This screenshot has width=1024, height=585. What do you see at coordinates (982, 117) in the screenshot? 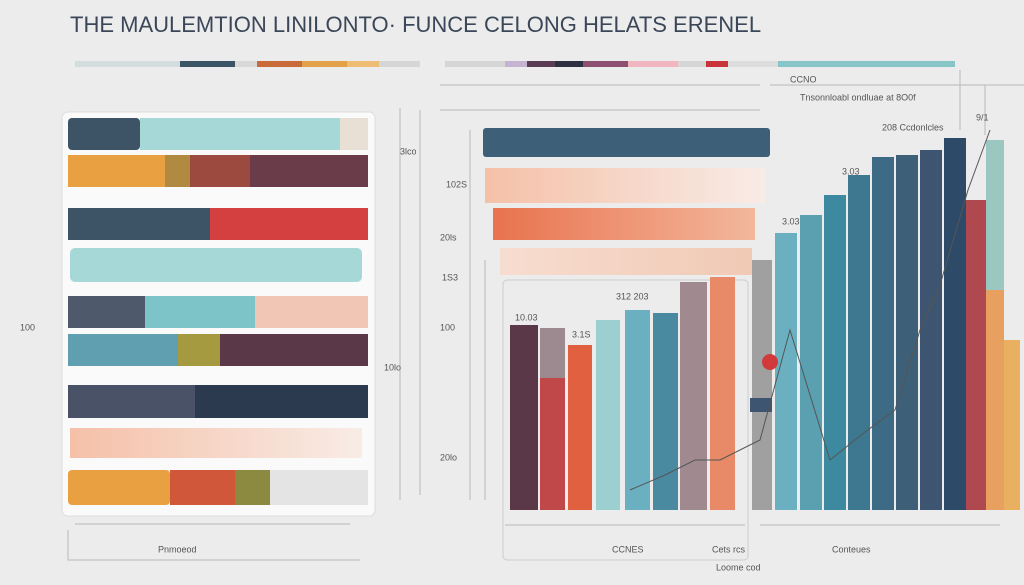
I see `label: 9/1` at bounding box center [982, 117].